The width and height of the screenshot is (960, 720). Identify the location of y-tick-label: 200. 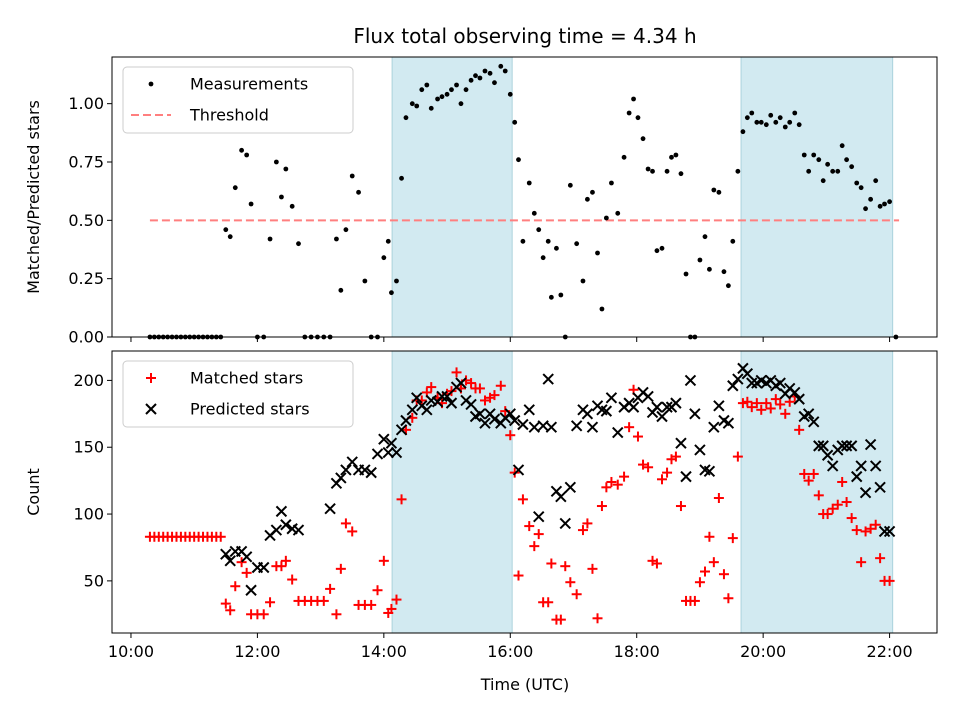
(88, 380).